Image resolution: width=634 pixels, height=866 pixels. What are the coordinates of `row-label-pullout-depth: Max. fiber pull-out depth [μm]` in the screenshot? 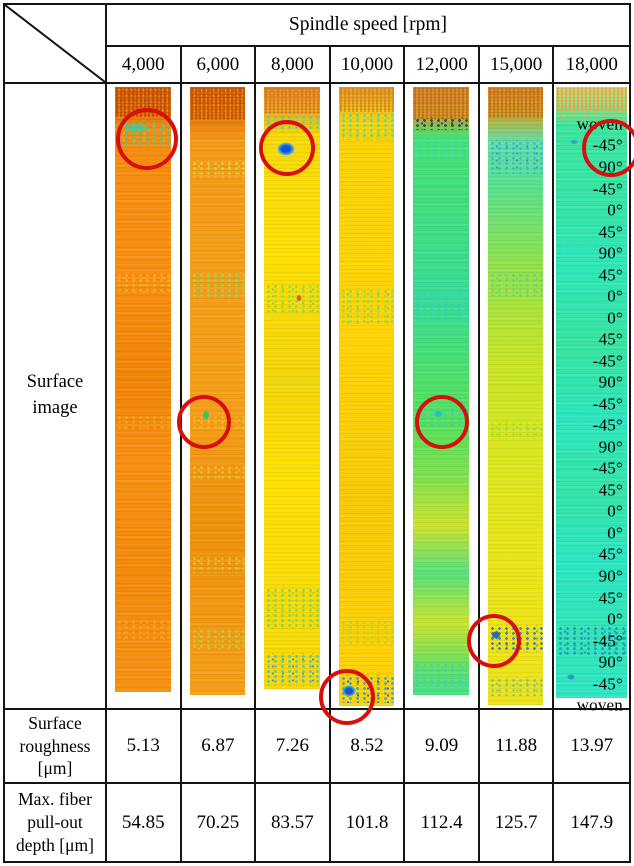 It's located at (56, 822).